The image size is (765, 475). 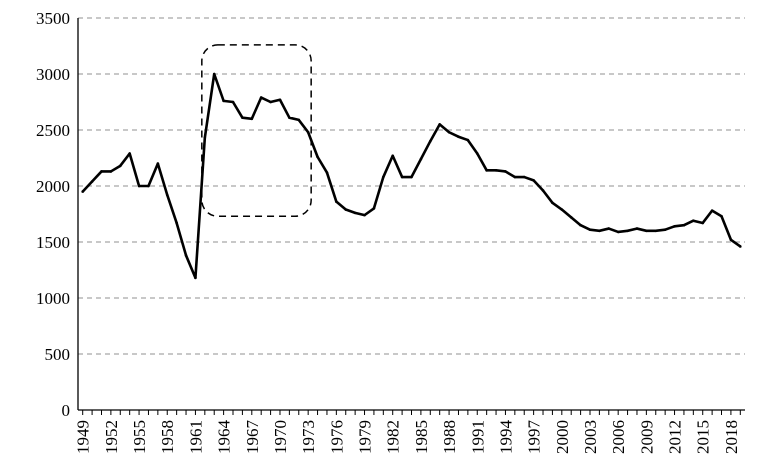 What do you see at coordinates (731, 240) in the screenshot?
I see `data-point-2018` at bounding box center [731, 240].